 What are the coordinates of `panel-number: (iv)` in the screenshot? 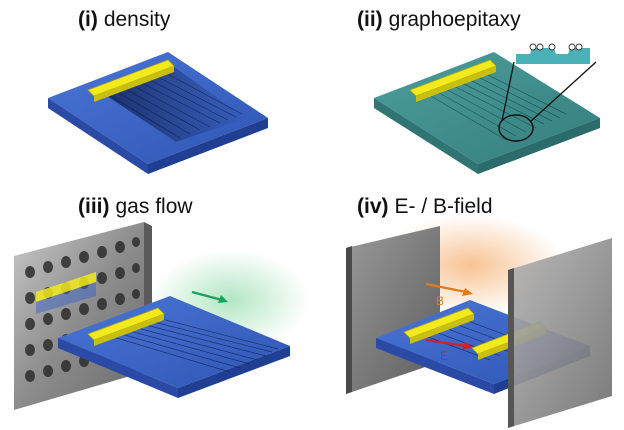 It's located at (373, 206).